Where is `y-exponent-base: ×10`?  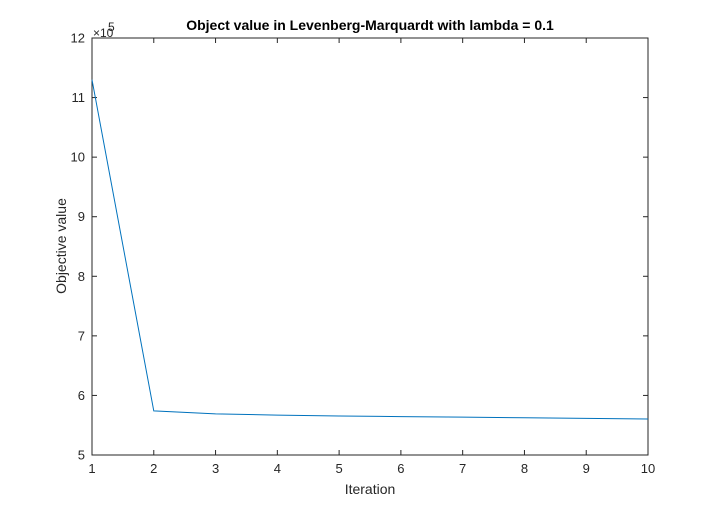
y-exponent-base: ×10 is located at coordinates (103, 33).